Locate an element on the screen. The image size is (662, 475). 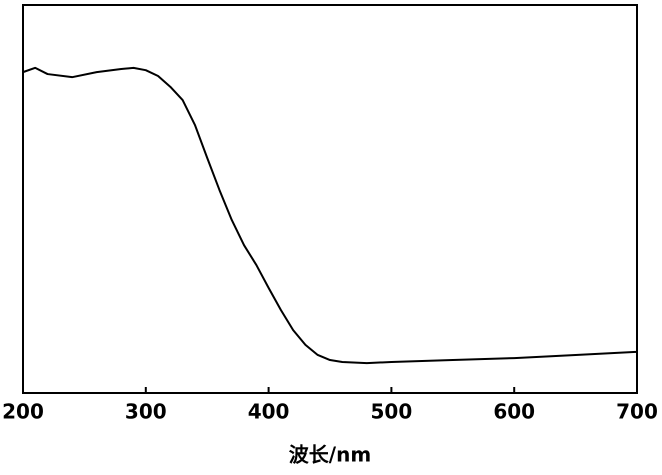
x-tick-label: 200 is located at coordinates (23, 412).